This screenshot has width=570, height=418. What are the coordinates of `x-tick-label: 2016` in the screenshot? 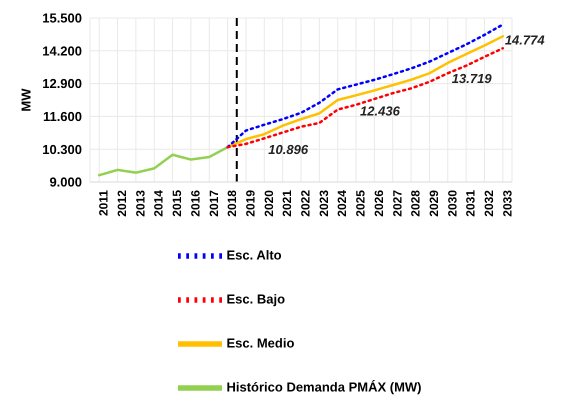 It's located at (195, 203).